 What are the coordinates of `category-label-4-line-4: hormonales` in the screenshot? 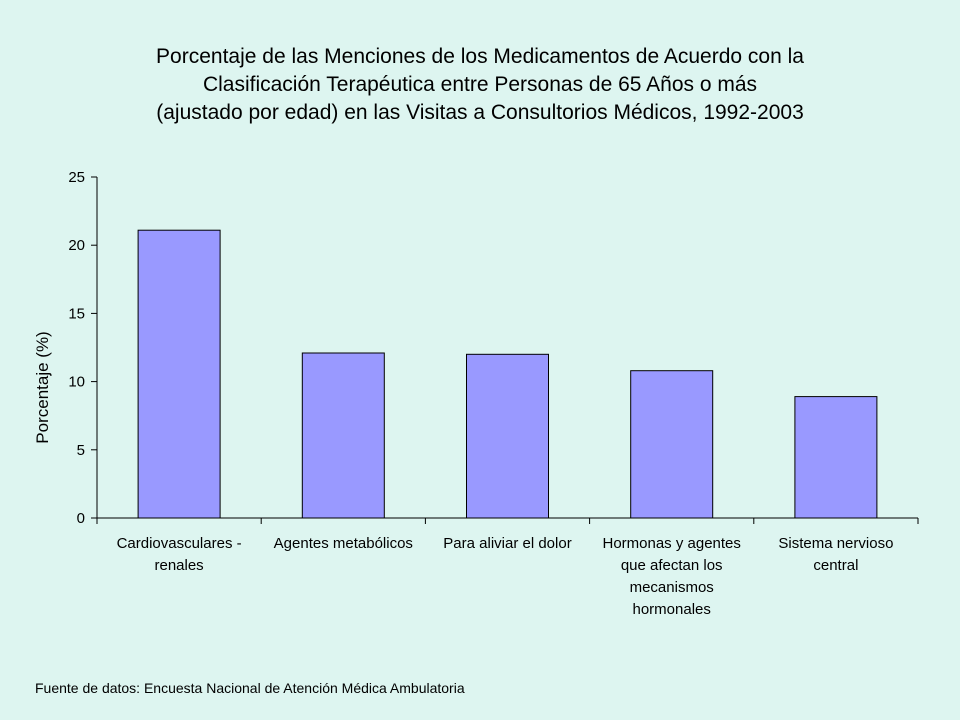 It's located at (672, 609).